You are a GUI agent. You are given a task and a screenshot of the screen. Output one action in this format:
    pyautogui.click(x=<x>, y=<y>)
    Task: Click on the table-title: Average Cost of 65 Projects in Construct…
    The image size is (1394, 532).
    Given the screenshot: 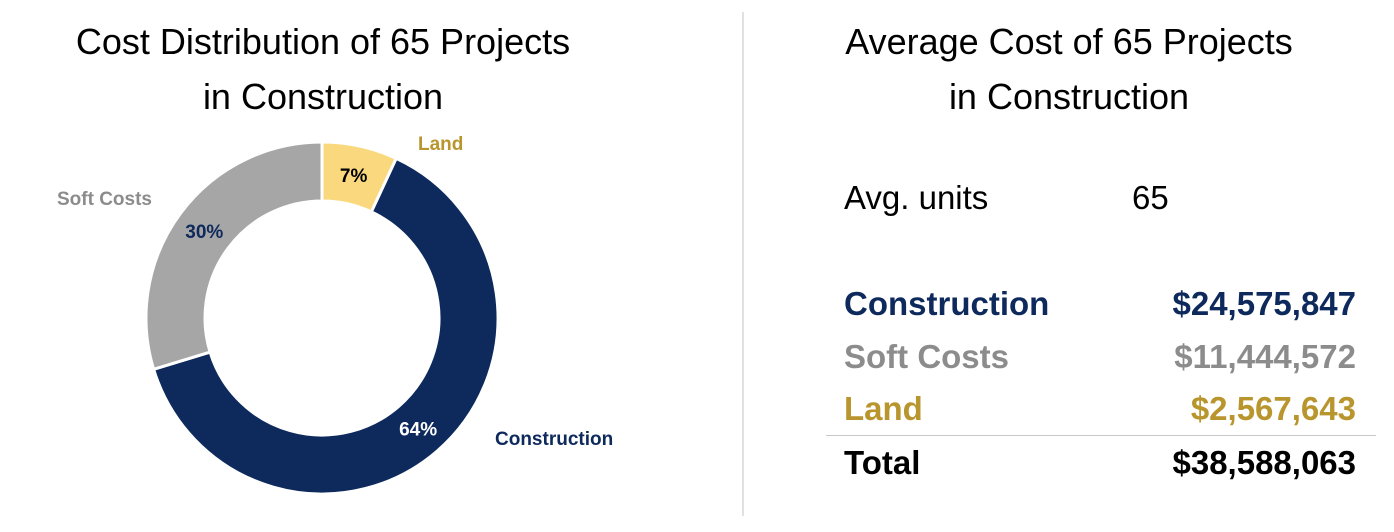 What is the action you would take?
    pyautogui.click(x=1069, y=69)
    